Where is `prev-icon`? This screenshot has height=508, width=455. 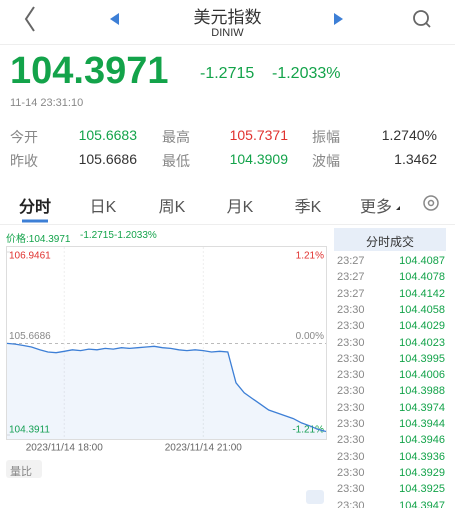
prev-icon is located at coordinates (114, 19).